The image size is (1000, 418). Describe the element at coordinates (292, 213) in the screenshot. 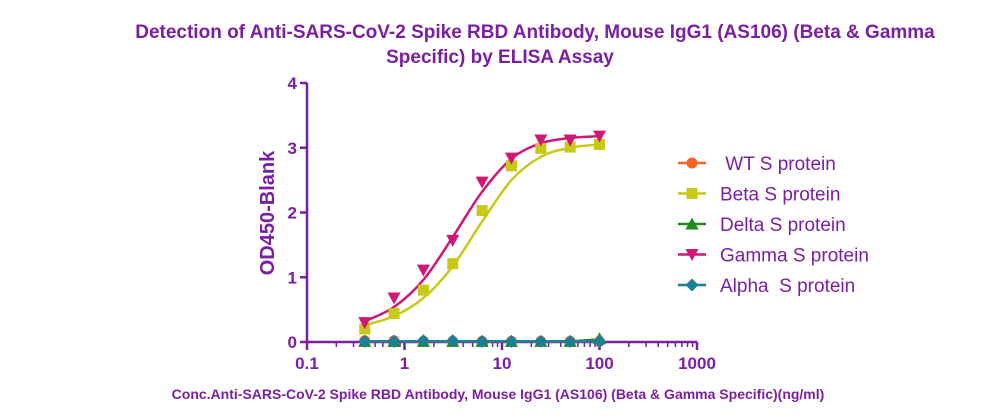

I see `y-tick-label: 2` at that location.